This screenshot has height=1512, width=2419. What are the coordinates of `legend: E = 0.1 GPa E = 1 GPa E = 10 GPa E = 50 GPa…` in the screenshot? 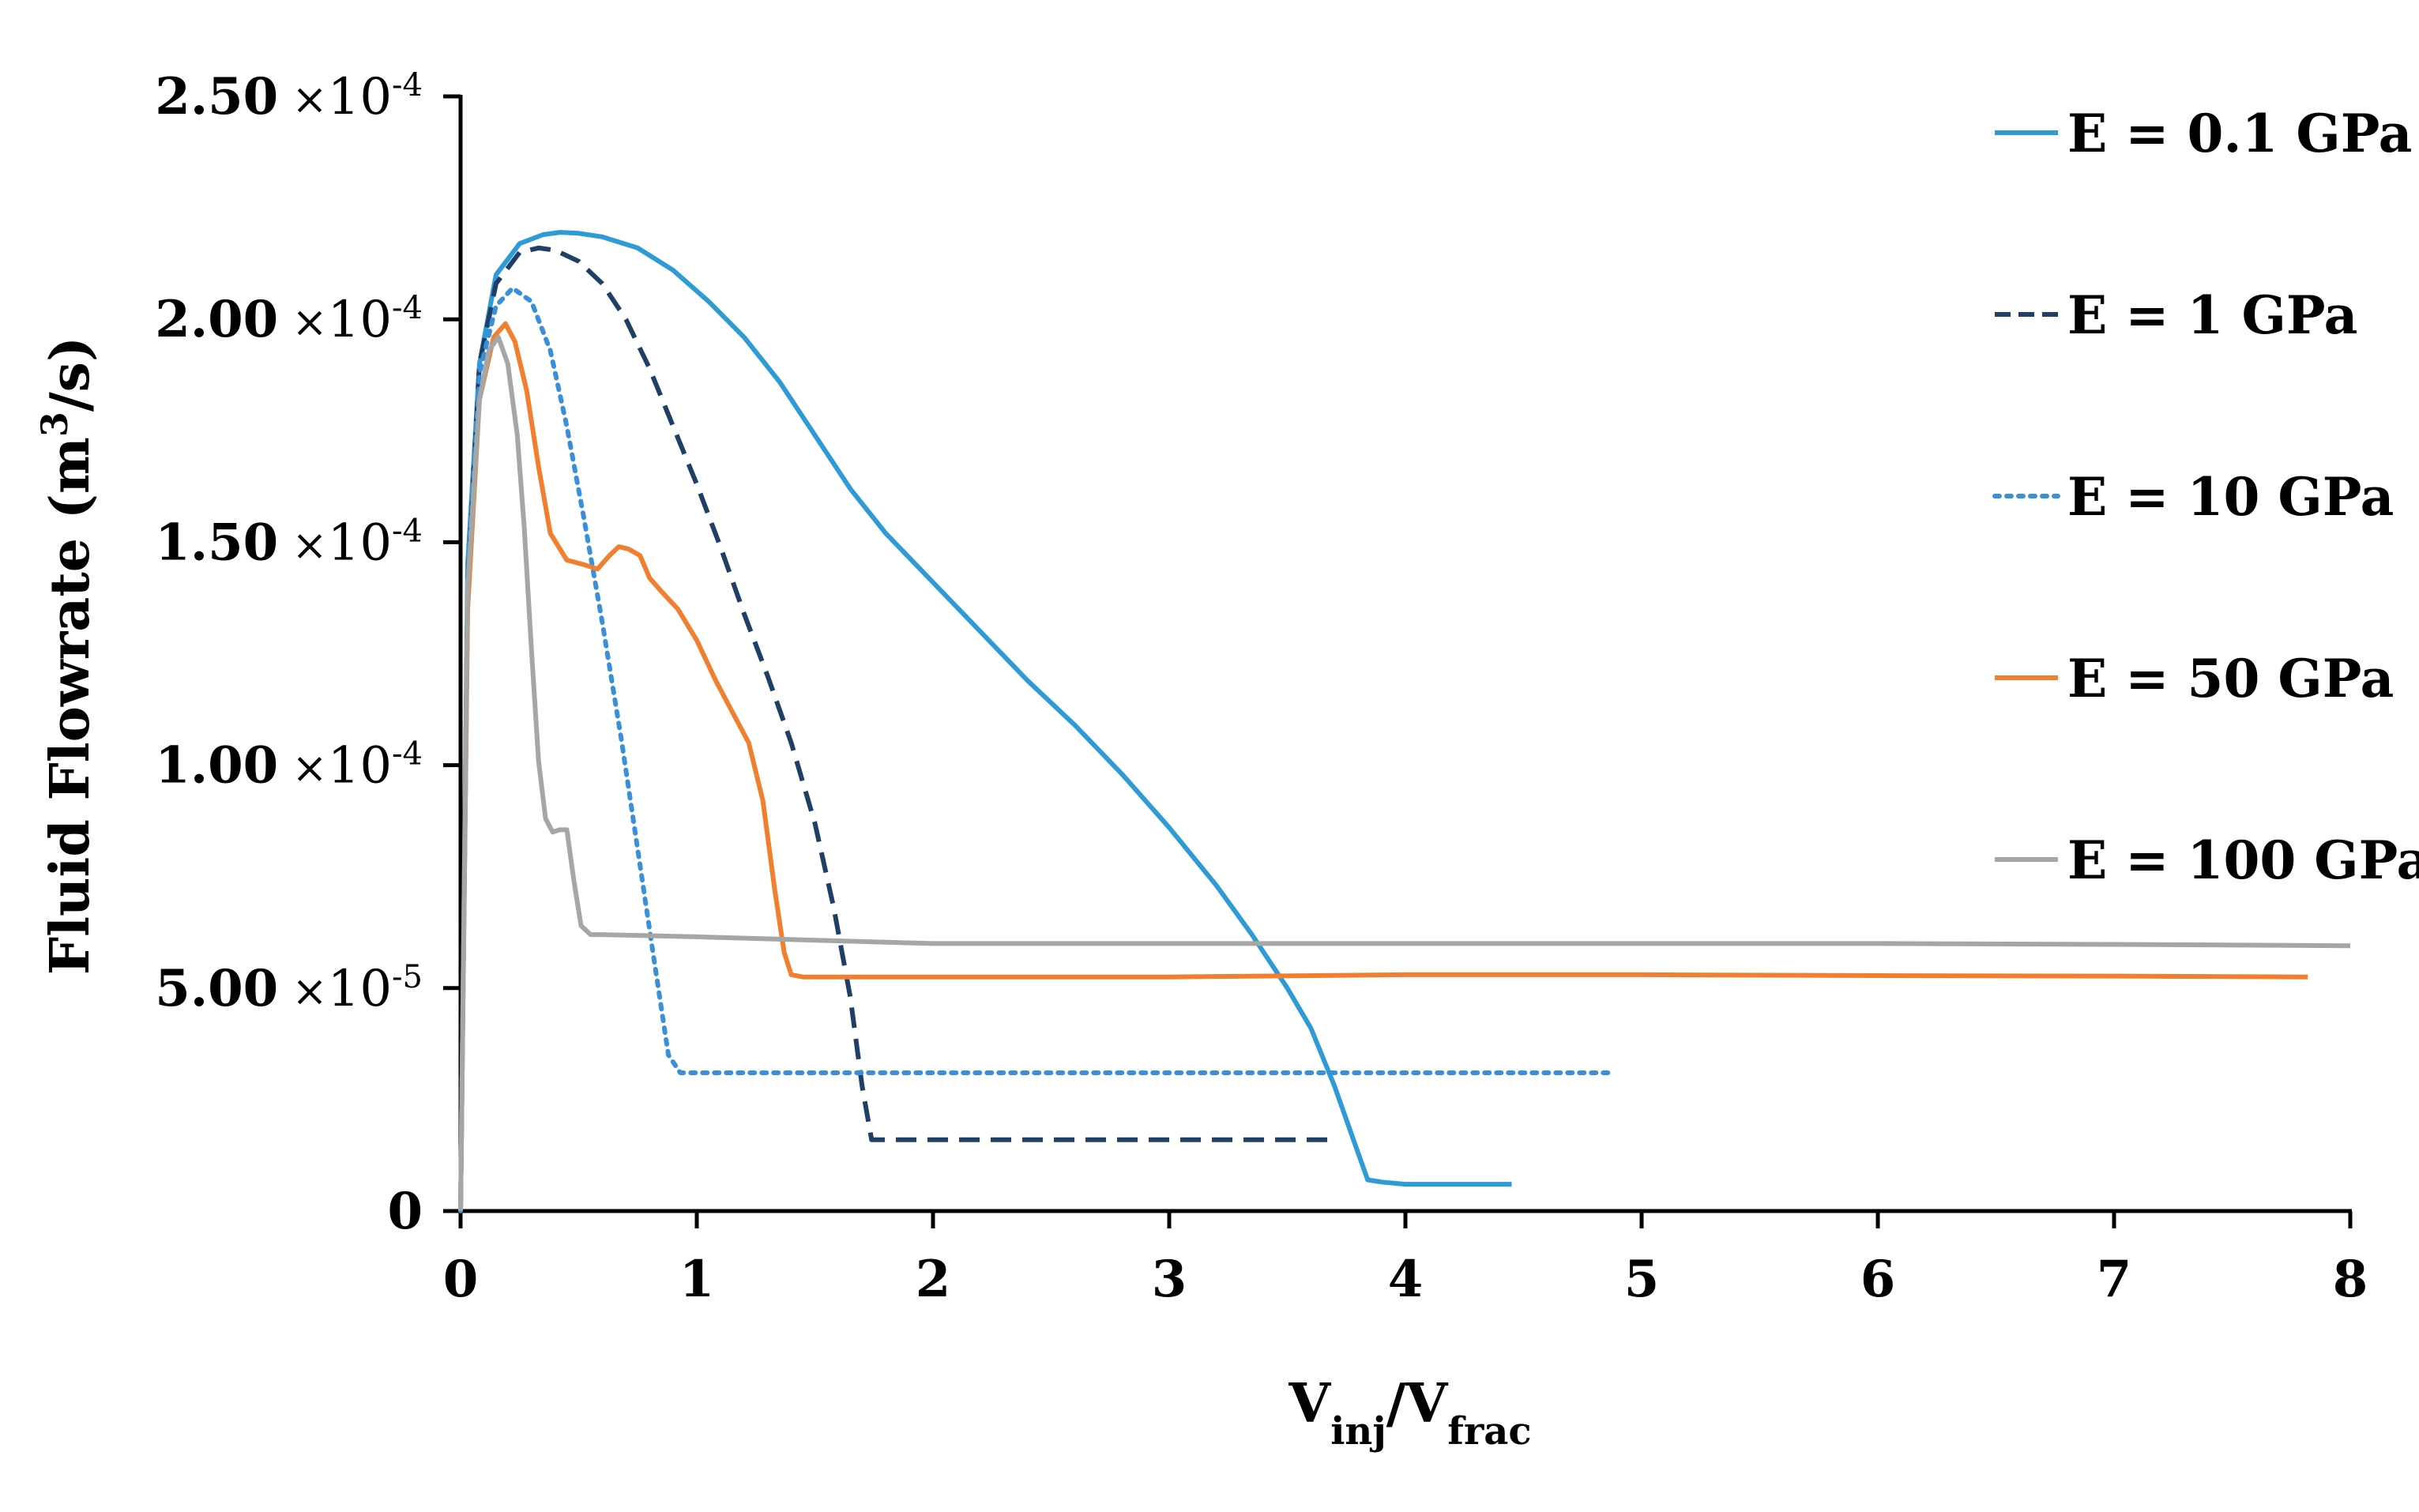 It's located at (2205, 497).